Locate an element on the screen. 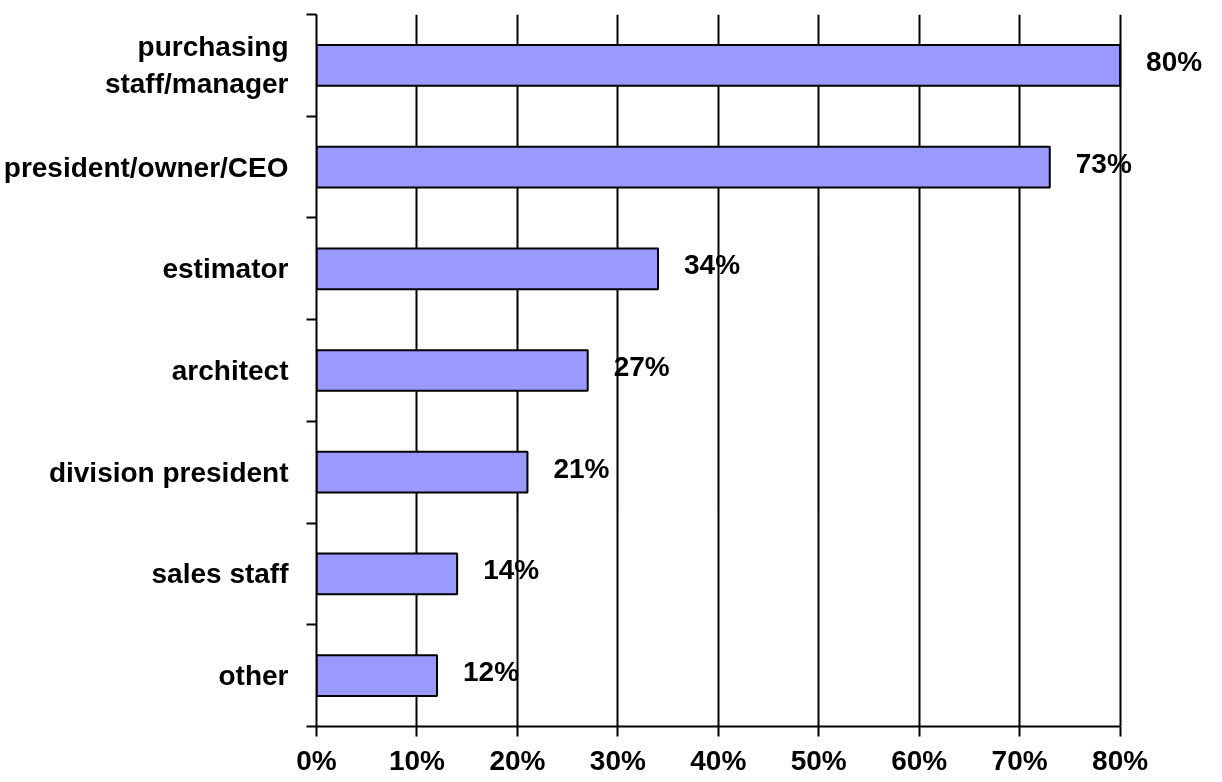 Image resolution: width=1222 pixels, height=782 pixels. x-tick-label: 80% is located at coordinates (1120, 760).